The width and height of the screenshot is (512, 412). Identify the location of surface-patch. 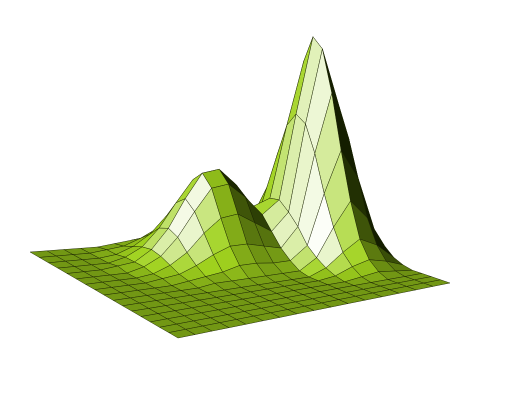
(182, 334).